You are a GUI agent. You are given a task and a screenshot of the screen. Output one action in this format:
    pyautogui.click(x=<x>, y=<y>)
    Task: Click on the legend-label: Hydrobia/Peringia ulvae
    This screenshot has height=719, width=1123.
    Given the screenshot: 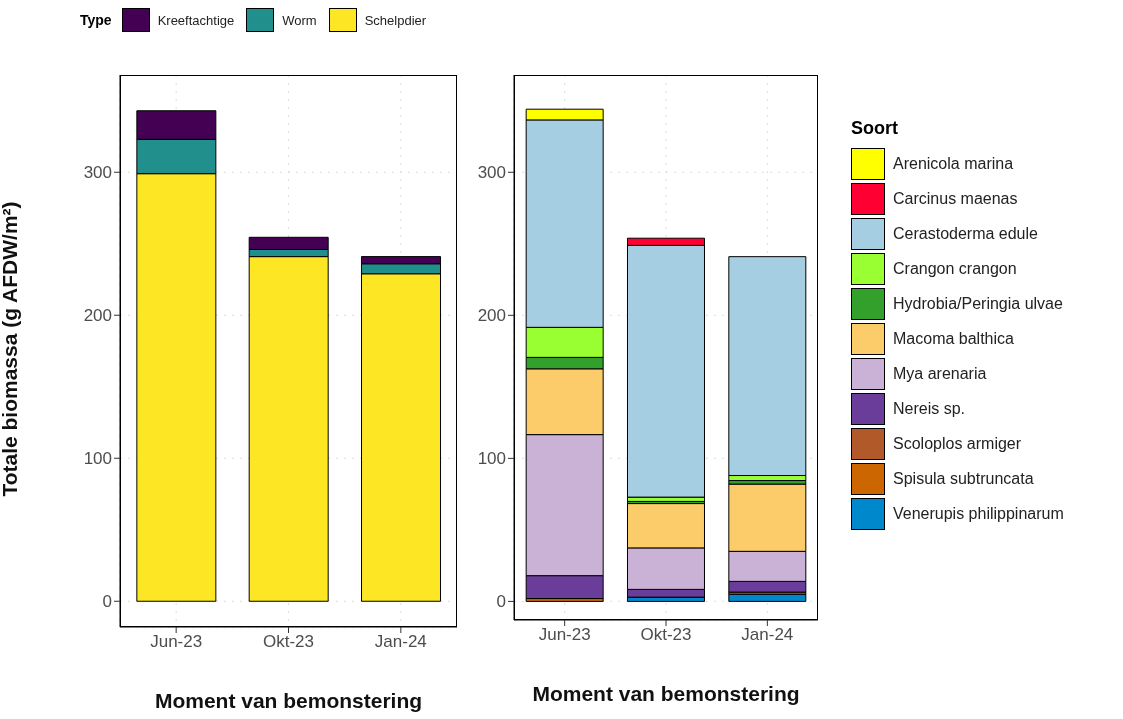 What is the action you would take?
    pyautogui.click(x=978, y=304)
    